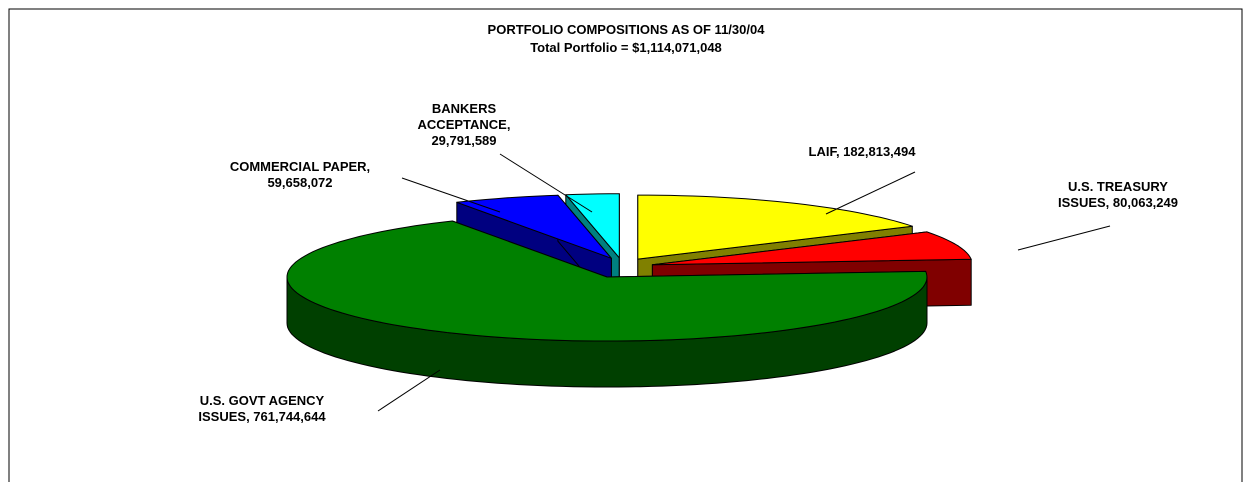 The height and width of the screenshot is (482, 1252). I want to click on chart-subtitle: Total Portfolio = $1,114,071,048, so click(626, 47).